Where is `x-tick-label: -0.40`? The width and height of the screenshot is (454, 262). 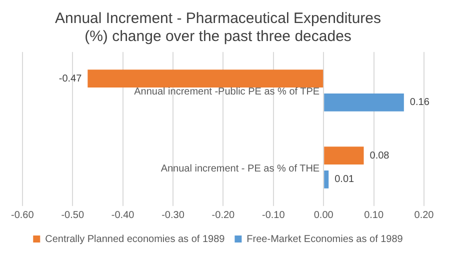
x-tick-label: -0.40 is located at coordinates (123, 215).